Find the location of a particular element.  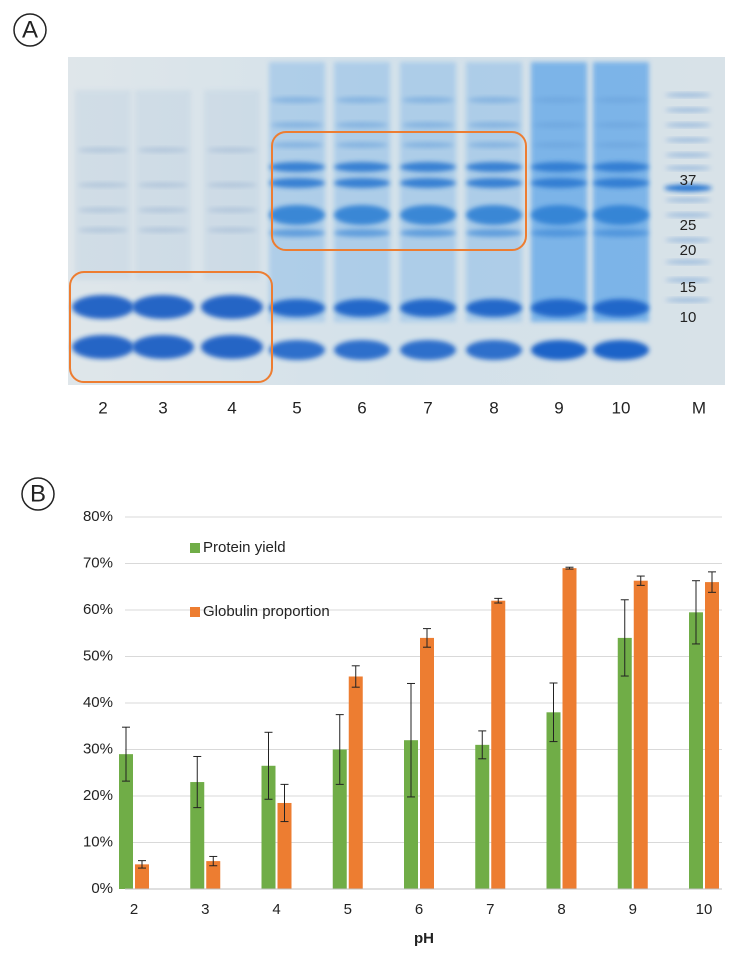

x-axis-label: pH is located at coordinates (424, 938).